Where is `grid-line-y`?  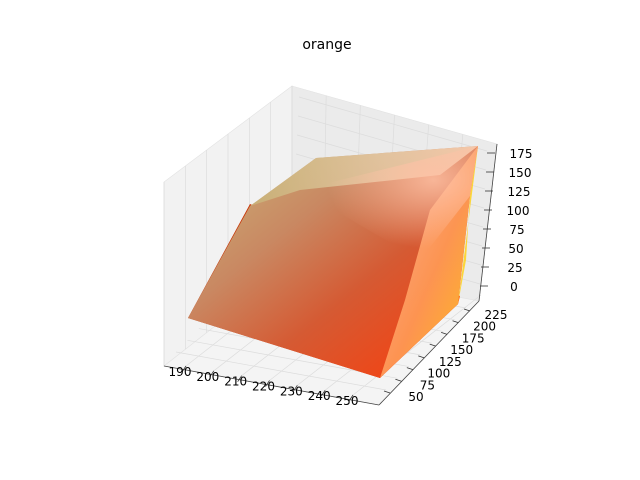 grid-line-y is located at coordinates (281, 371).